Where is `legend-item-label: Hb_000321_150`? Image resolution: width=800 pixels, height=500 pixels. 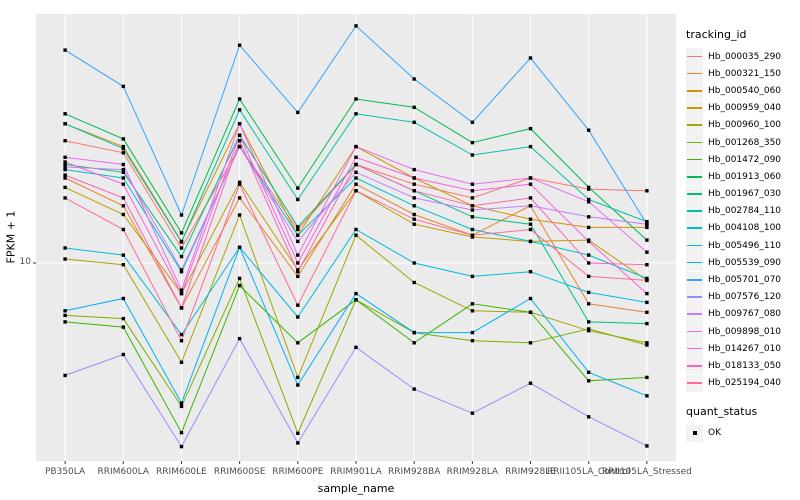 legend-item-label: Hb_000321_150 is located at coordinates (745, 73).